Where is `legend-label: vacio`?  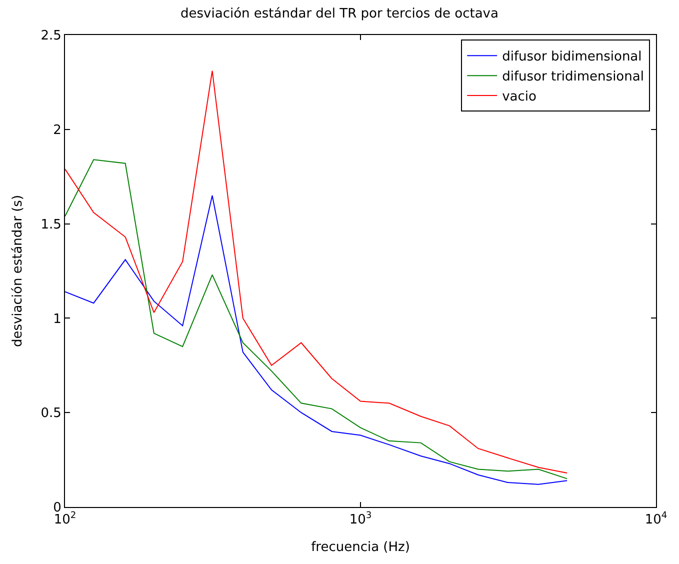
legend-label: vacio is located at coordinates (519, 97).